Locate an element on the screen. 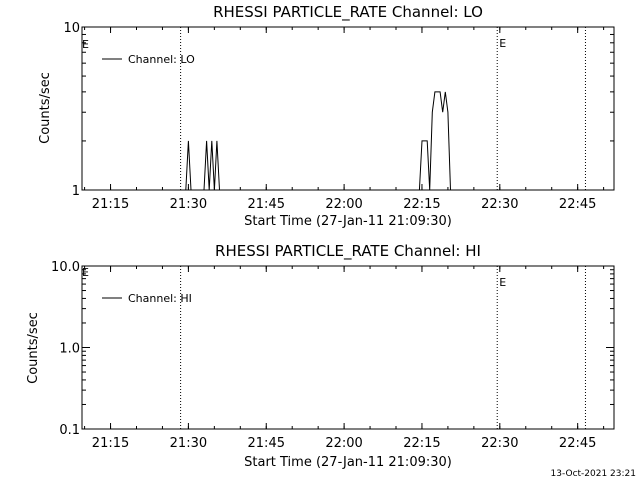 This screenshot has height=480, width=640. y-tick-label: 10 is located at coordinates (71, 28).